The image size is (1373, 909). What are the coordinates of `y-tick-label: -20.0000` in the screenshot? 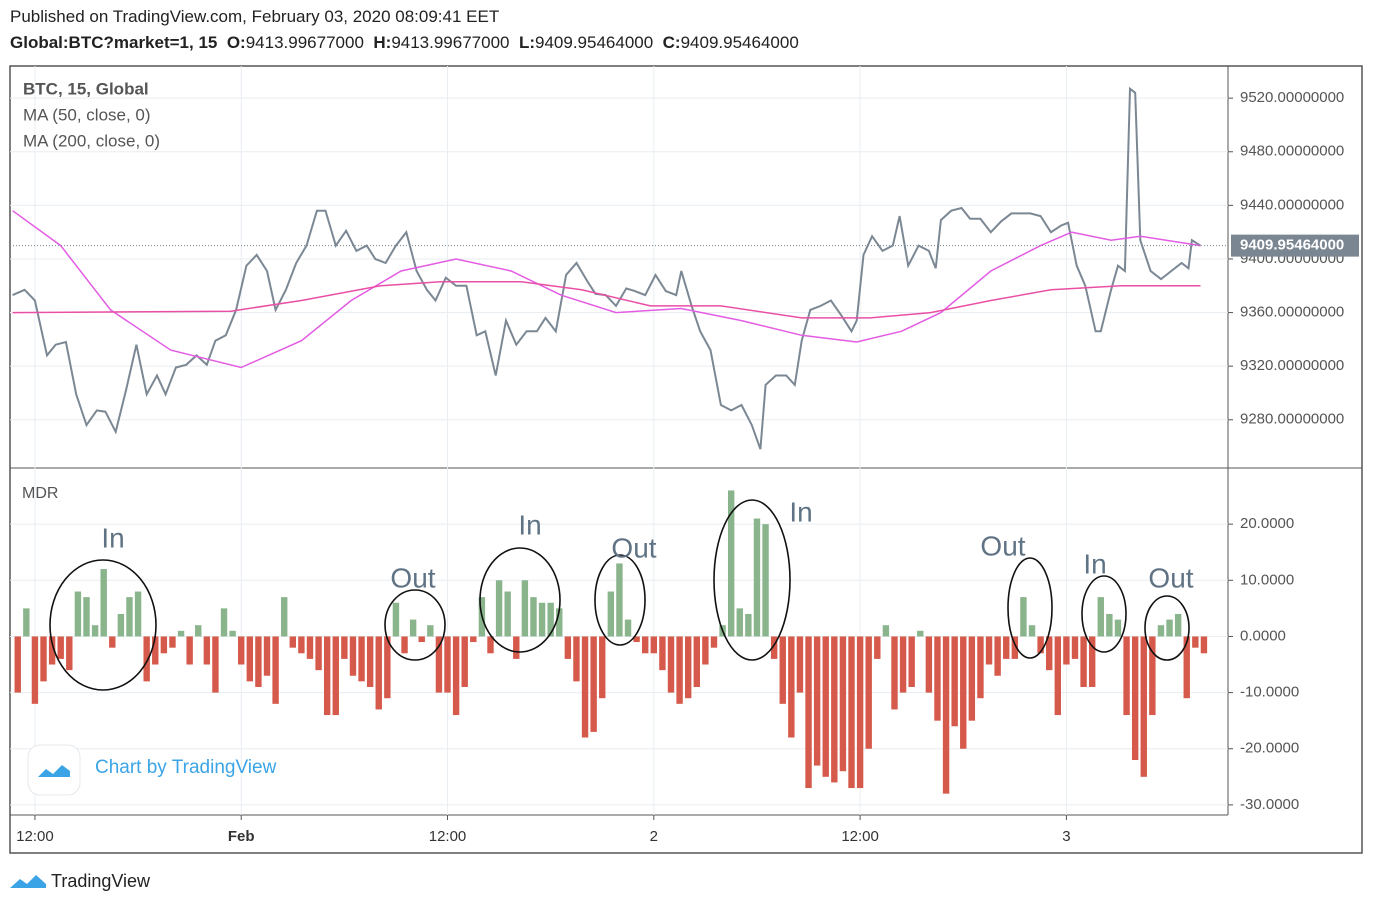 It's located at (1269, 748).